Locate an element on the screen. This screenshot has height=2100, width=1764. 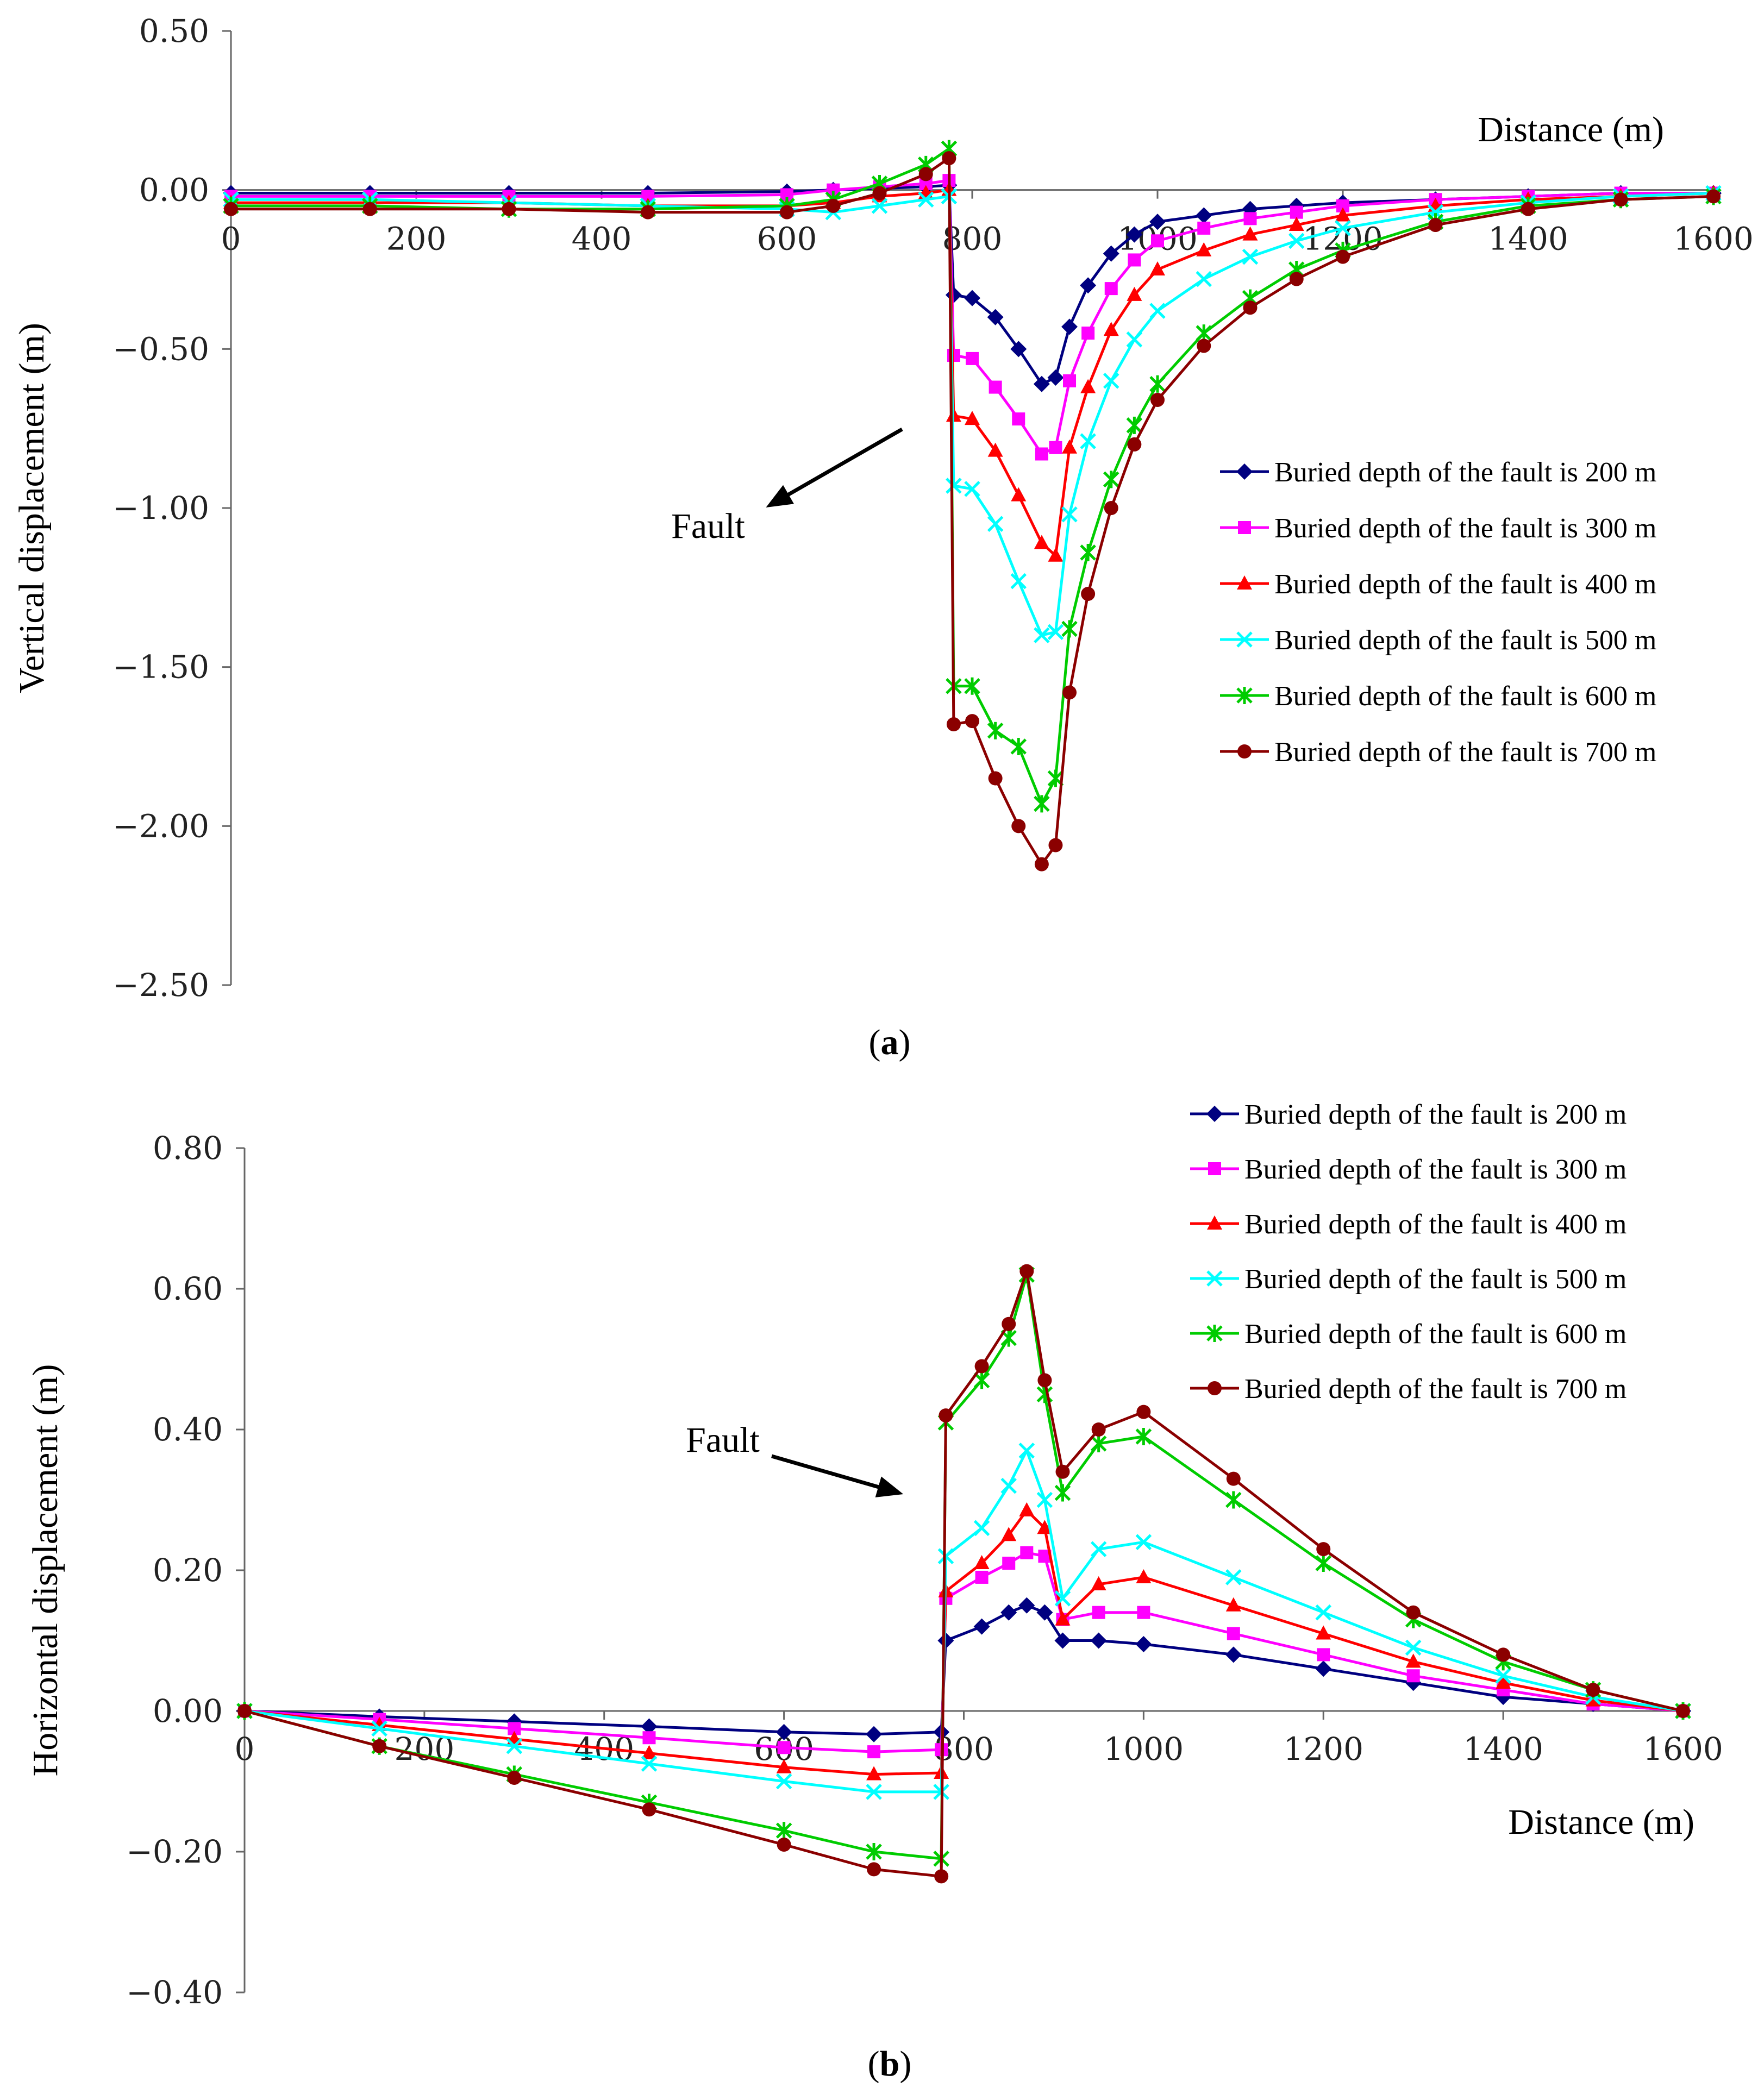
y-tick-label: −2.50 is located at coordinates (160, 985).